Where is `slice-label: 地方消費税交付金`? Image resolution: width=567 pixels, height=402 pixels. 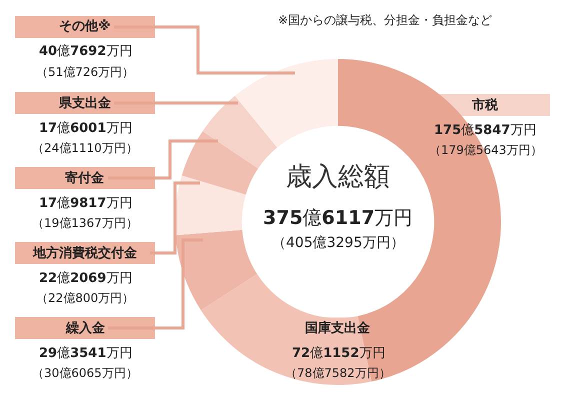 slice-label: 地方消費税交付金 is located at coordinates (85, 253).